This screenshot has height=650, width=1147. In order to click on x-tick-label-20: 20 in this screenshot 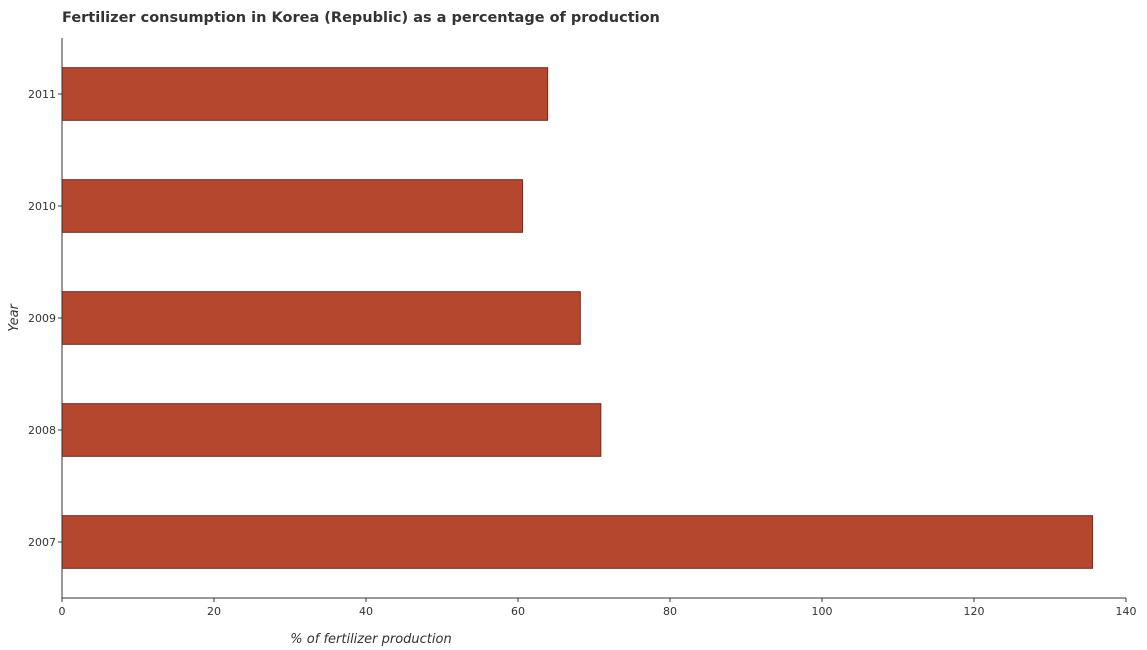, I will do `click(214, 611)`.